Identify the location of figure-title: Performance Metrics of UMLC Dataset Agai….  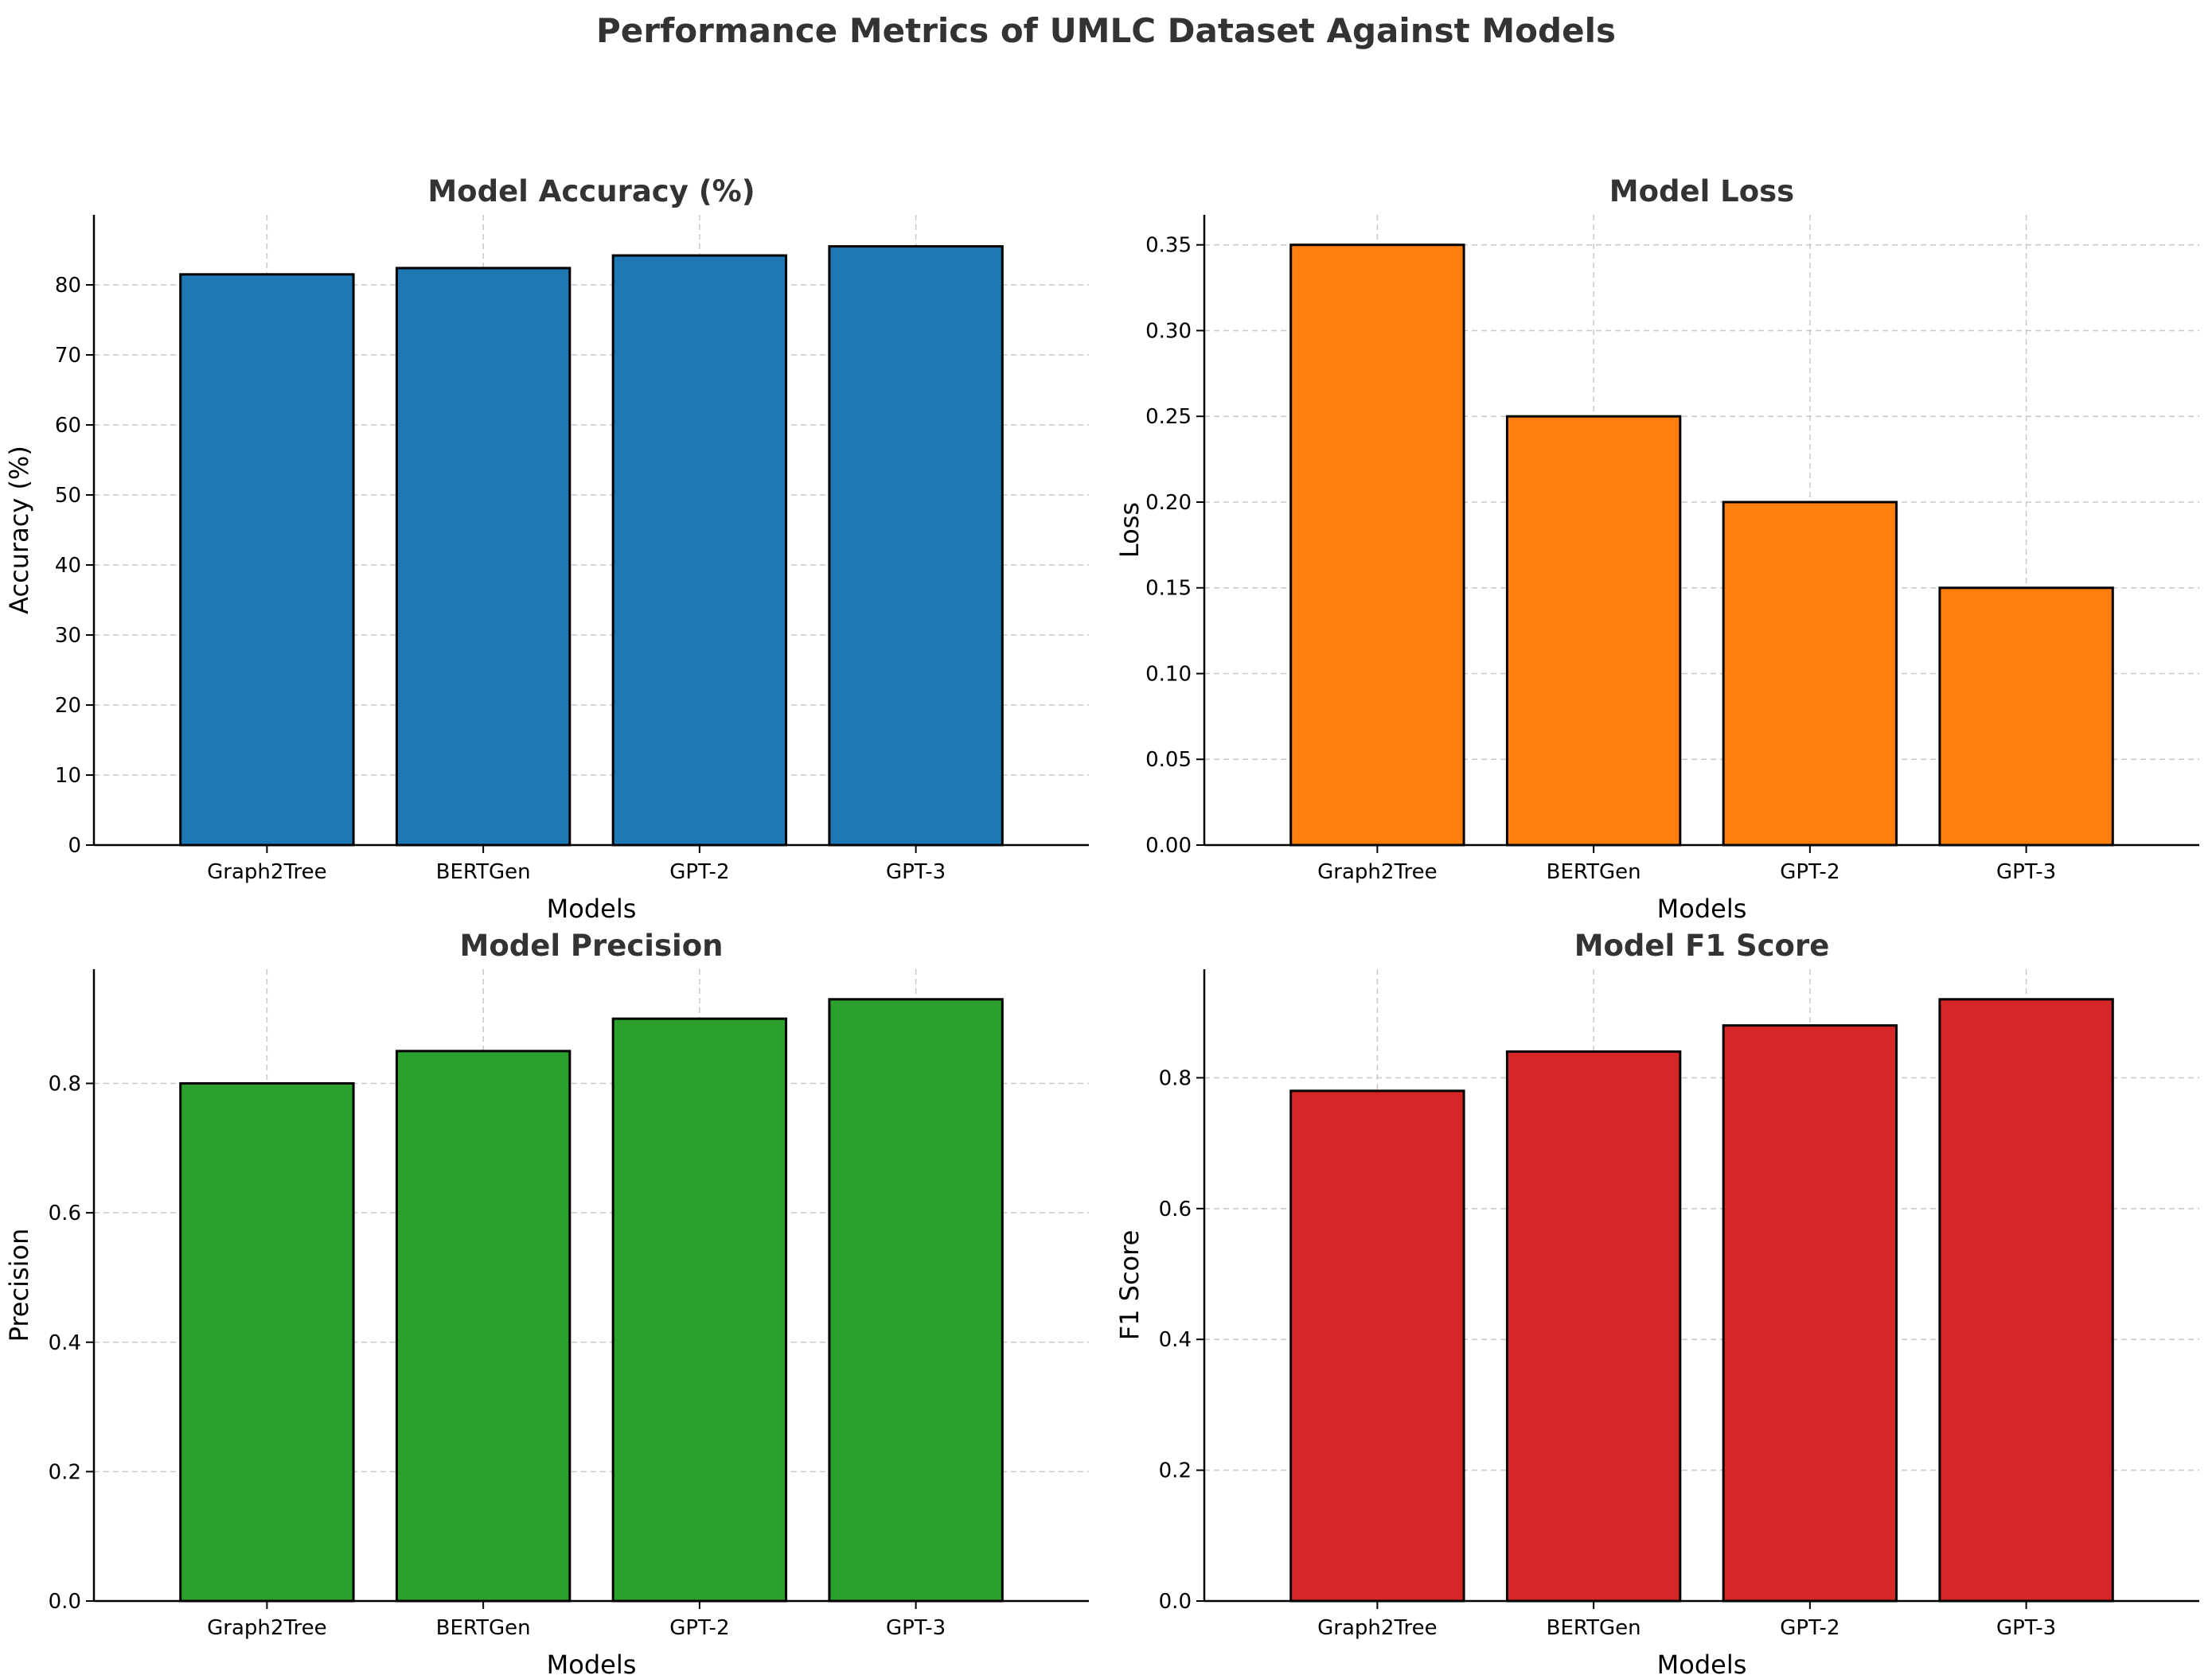
(1106, 30).